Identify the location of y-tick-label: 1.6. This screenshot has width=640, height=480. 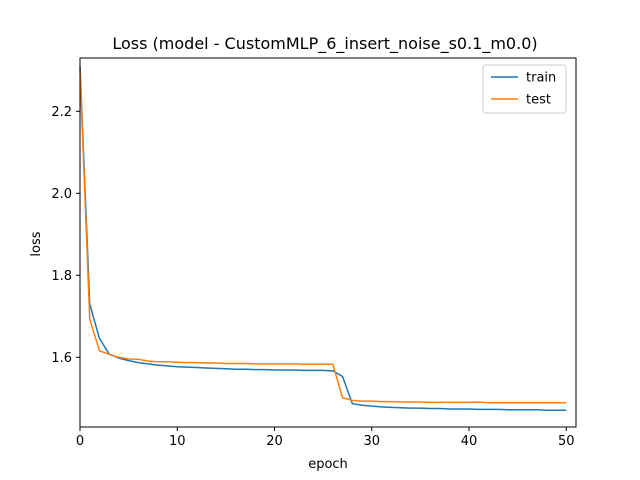
(61, 358).